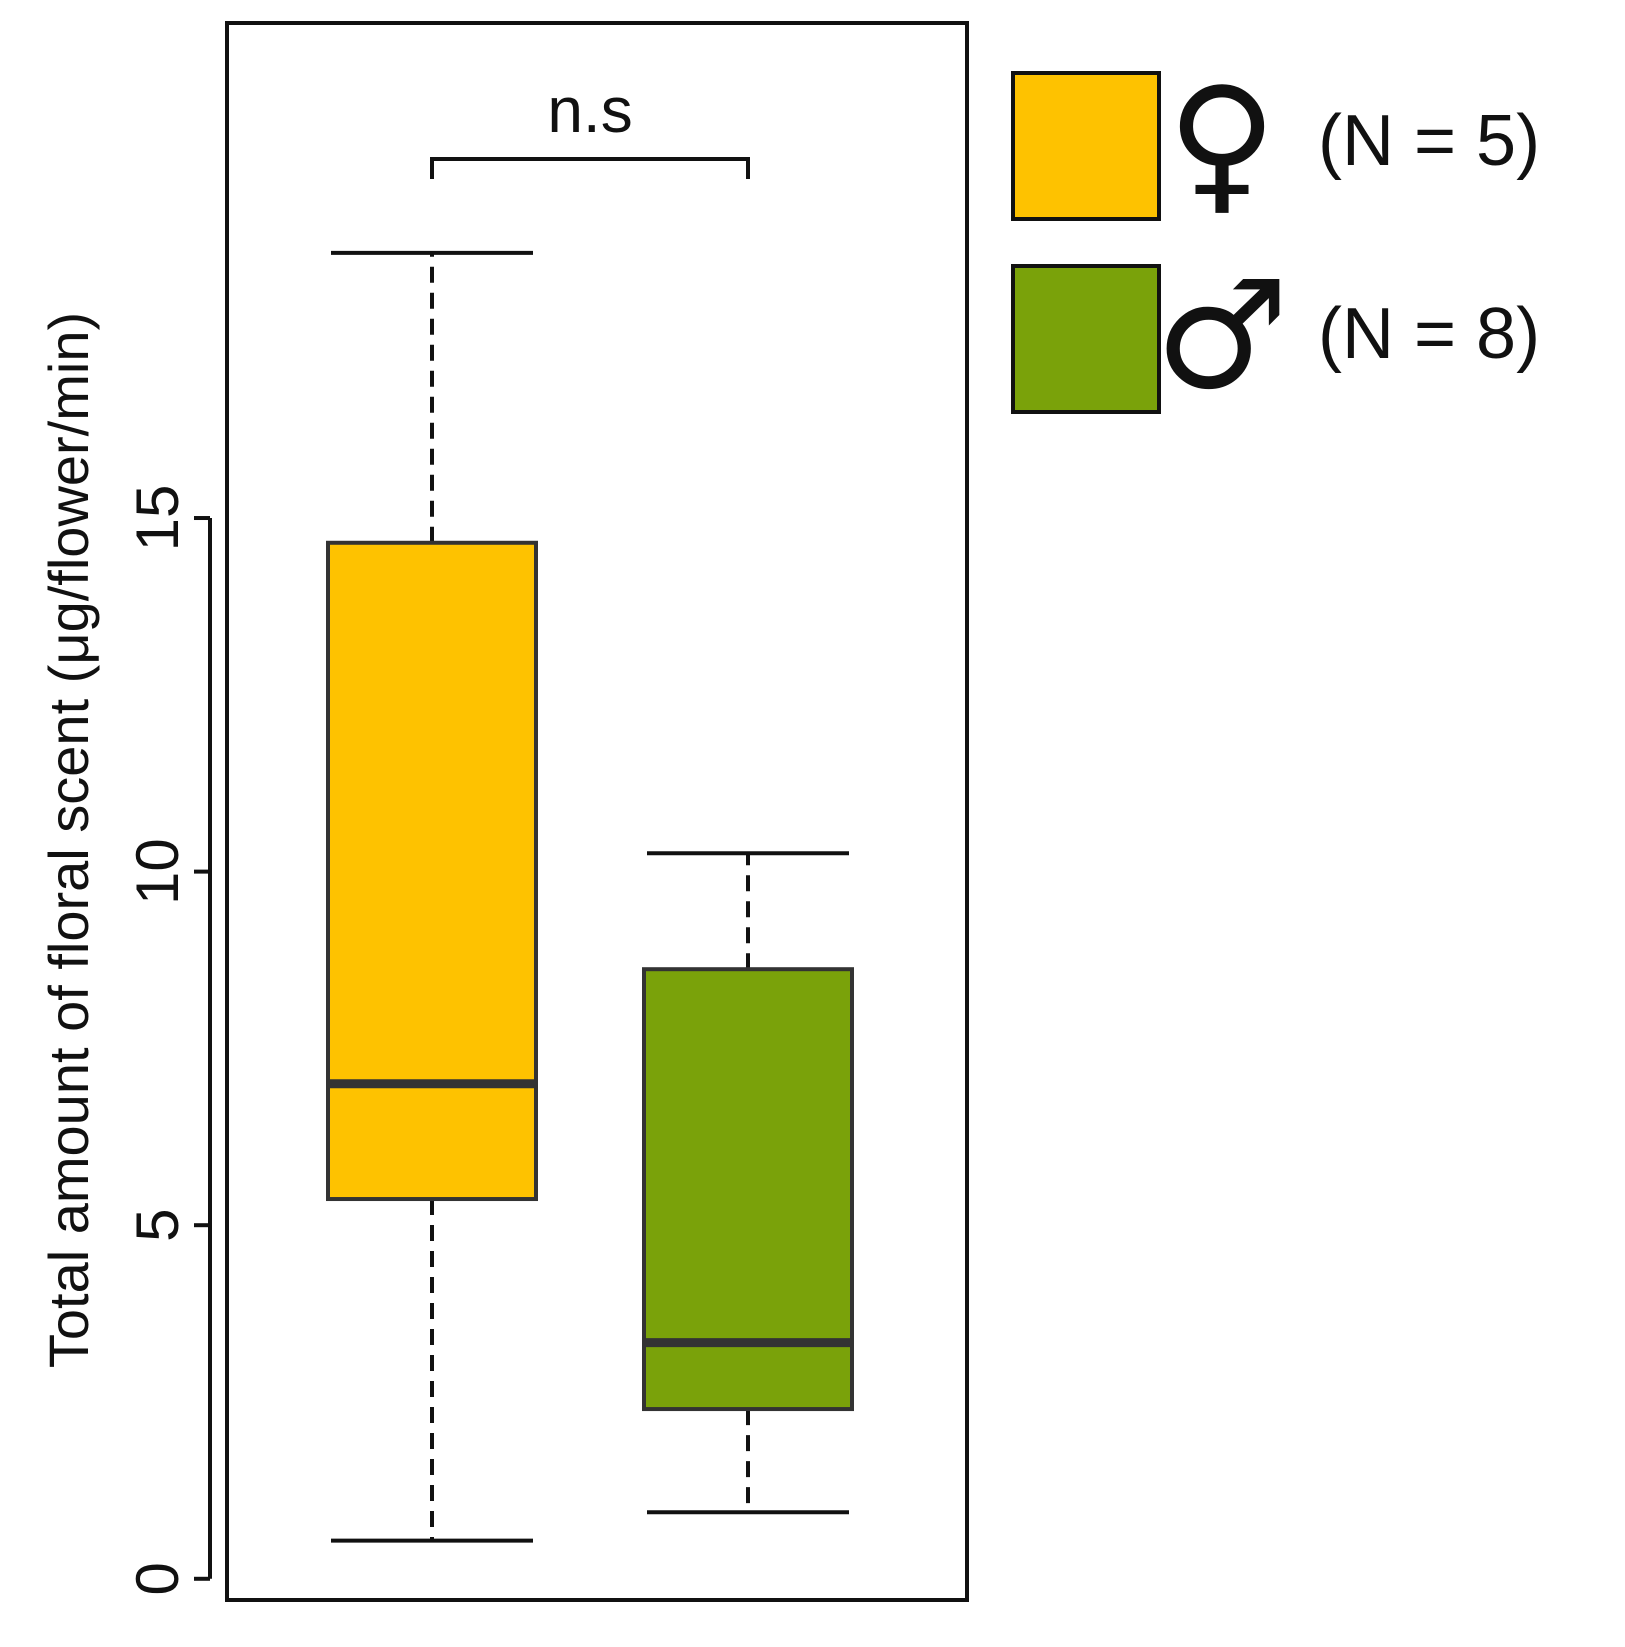 The width and height of the screenshot is (1625, 1647). What do you see at coordinates (157, 518) in the screenshot?
I see `y-tick-label: 15` at bounding box center [157, 518].